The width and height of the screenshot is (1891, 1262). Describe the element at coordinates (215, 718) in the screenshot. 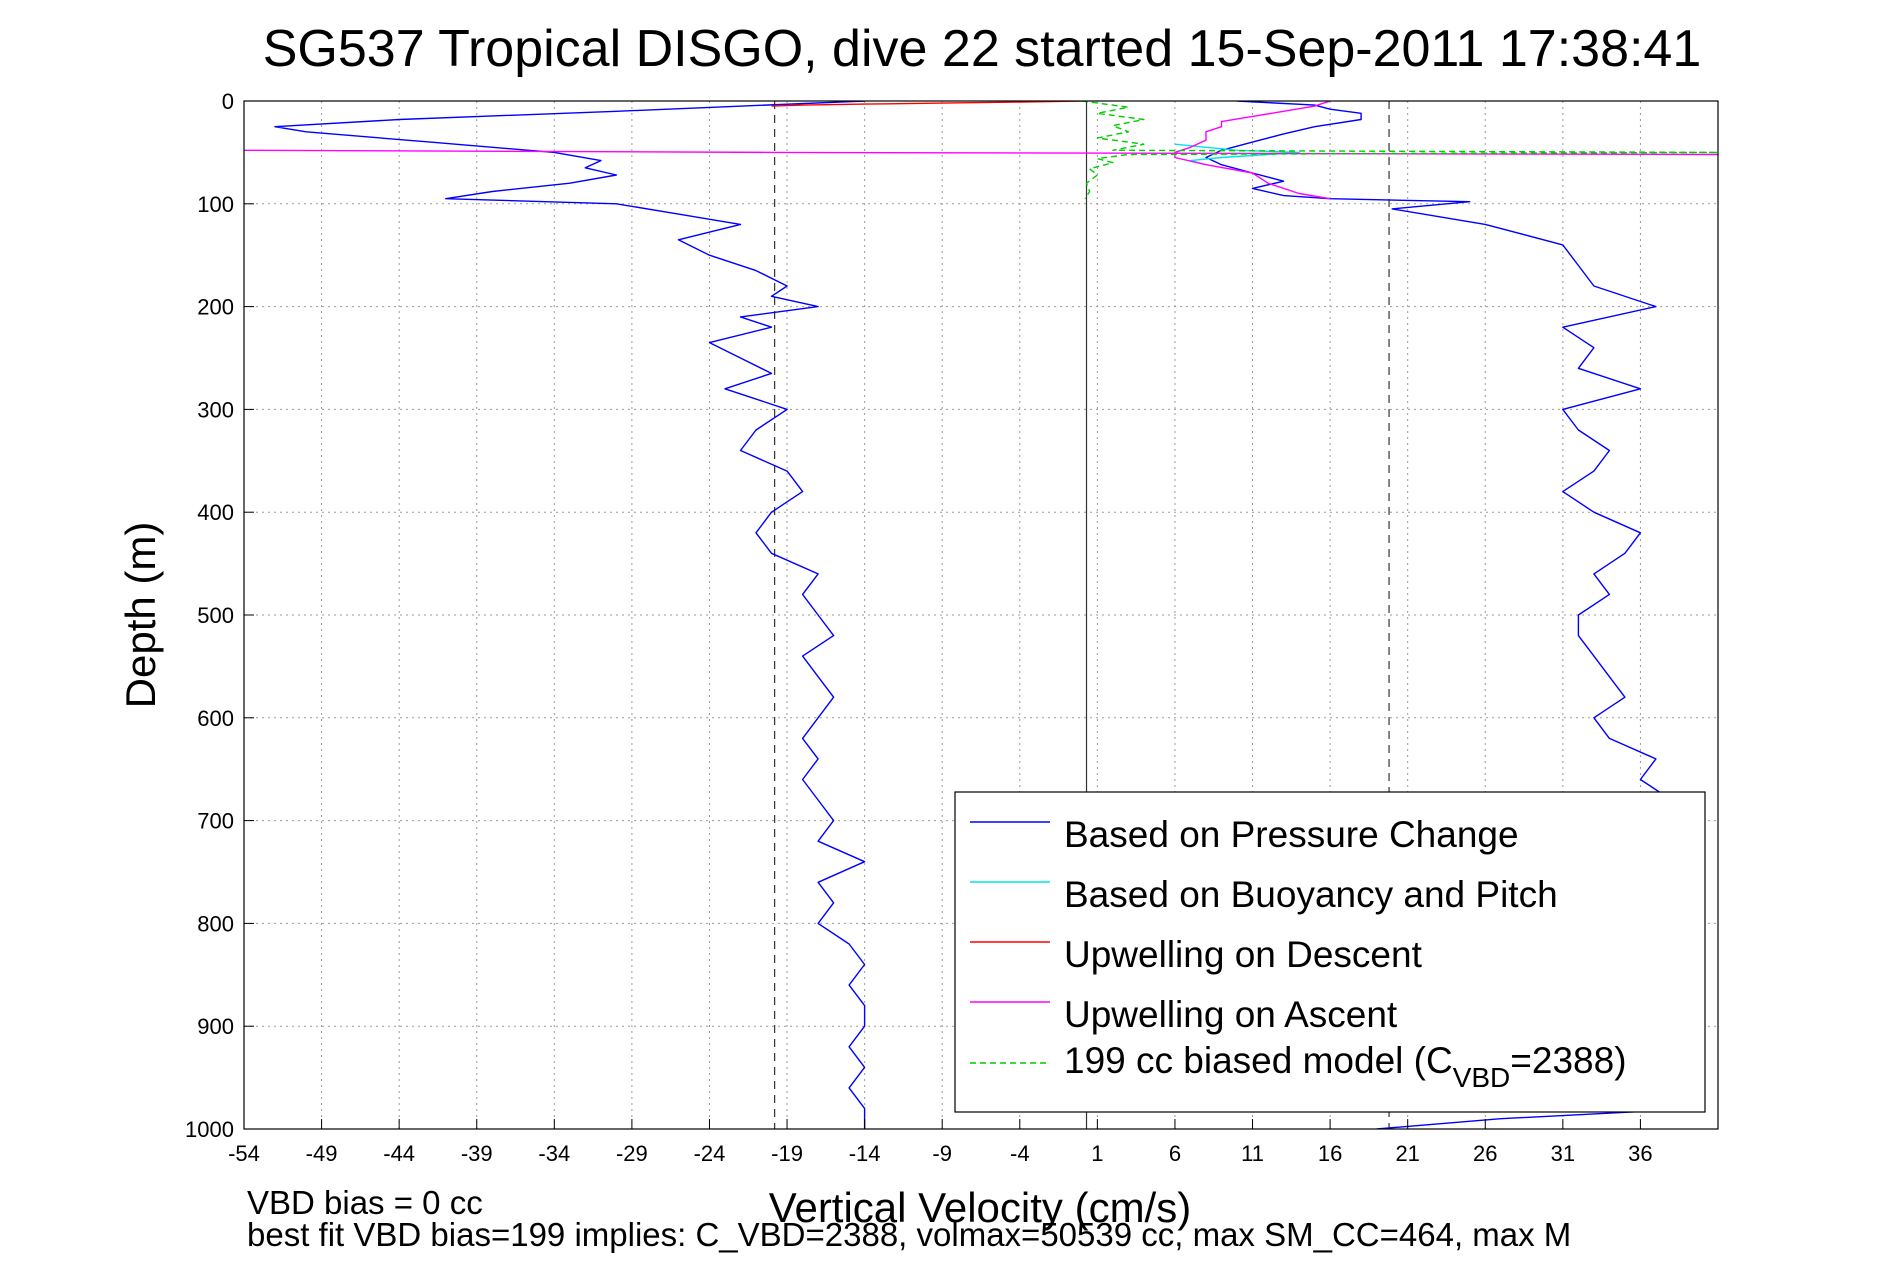

I see `y-tick-label: 600` at that location.